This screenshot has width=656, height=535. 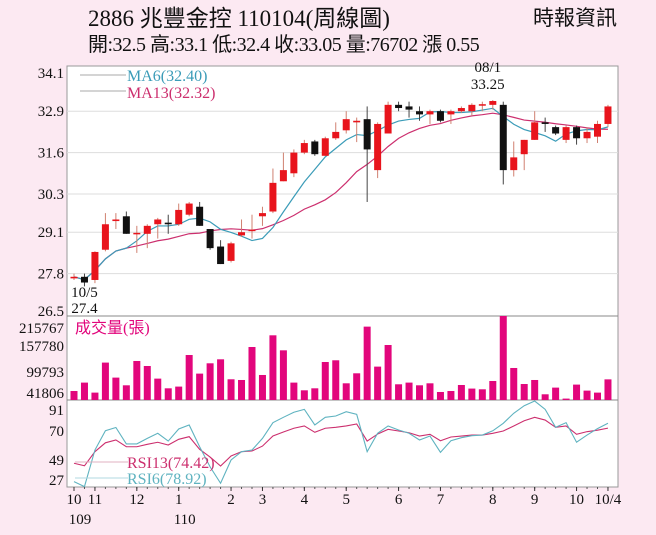 What do you see at coordinates (51, 275) in the screenshot?
I see `price-tick-label: 27.8` at bounding box center [51, 275].